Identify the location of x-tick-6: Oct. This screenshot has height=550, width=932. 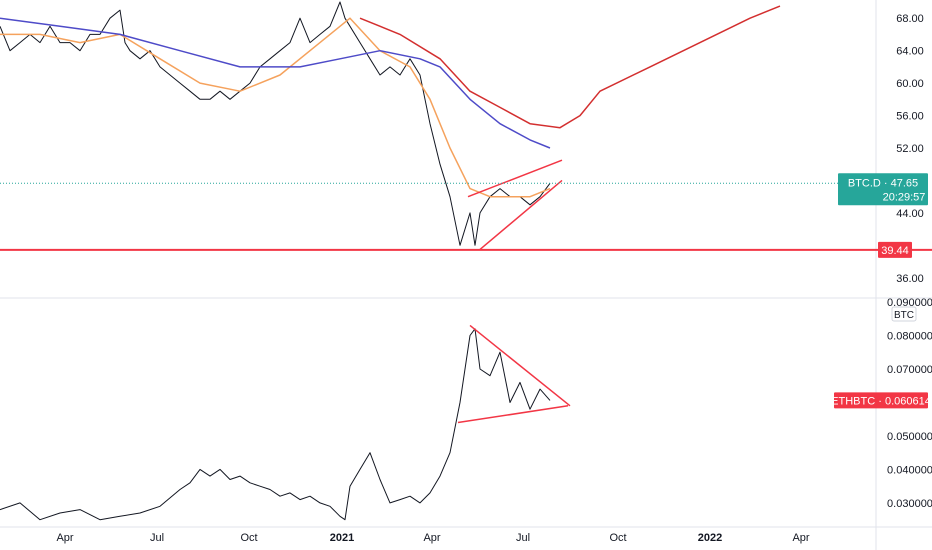
(617, 538).